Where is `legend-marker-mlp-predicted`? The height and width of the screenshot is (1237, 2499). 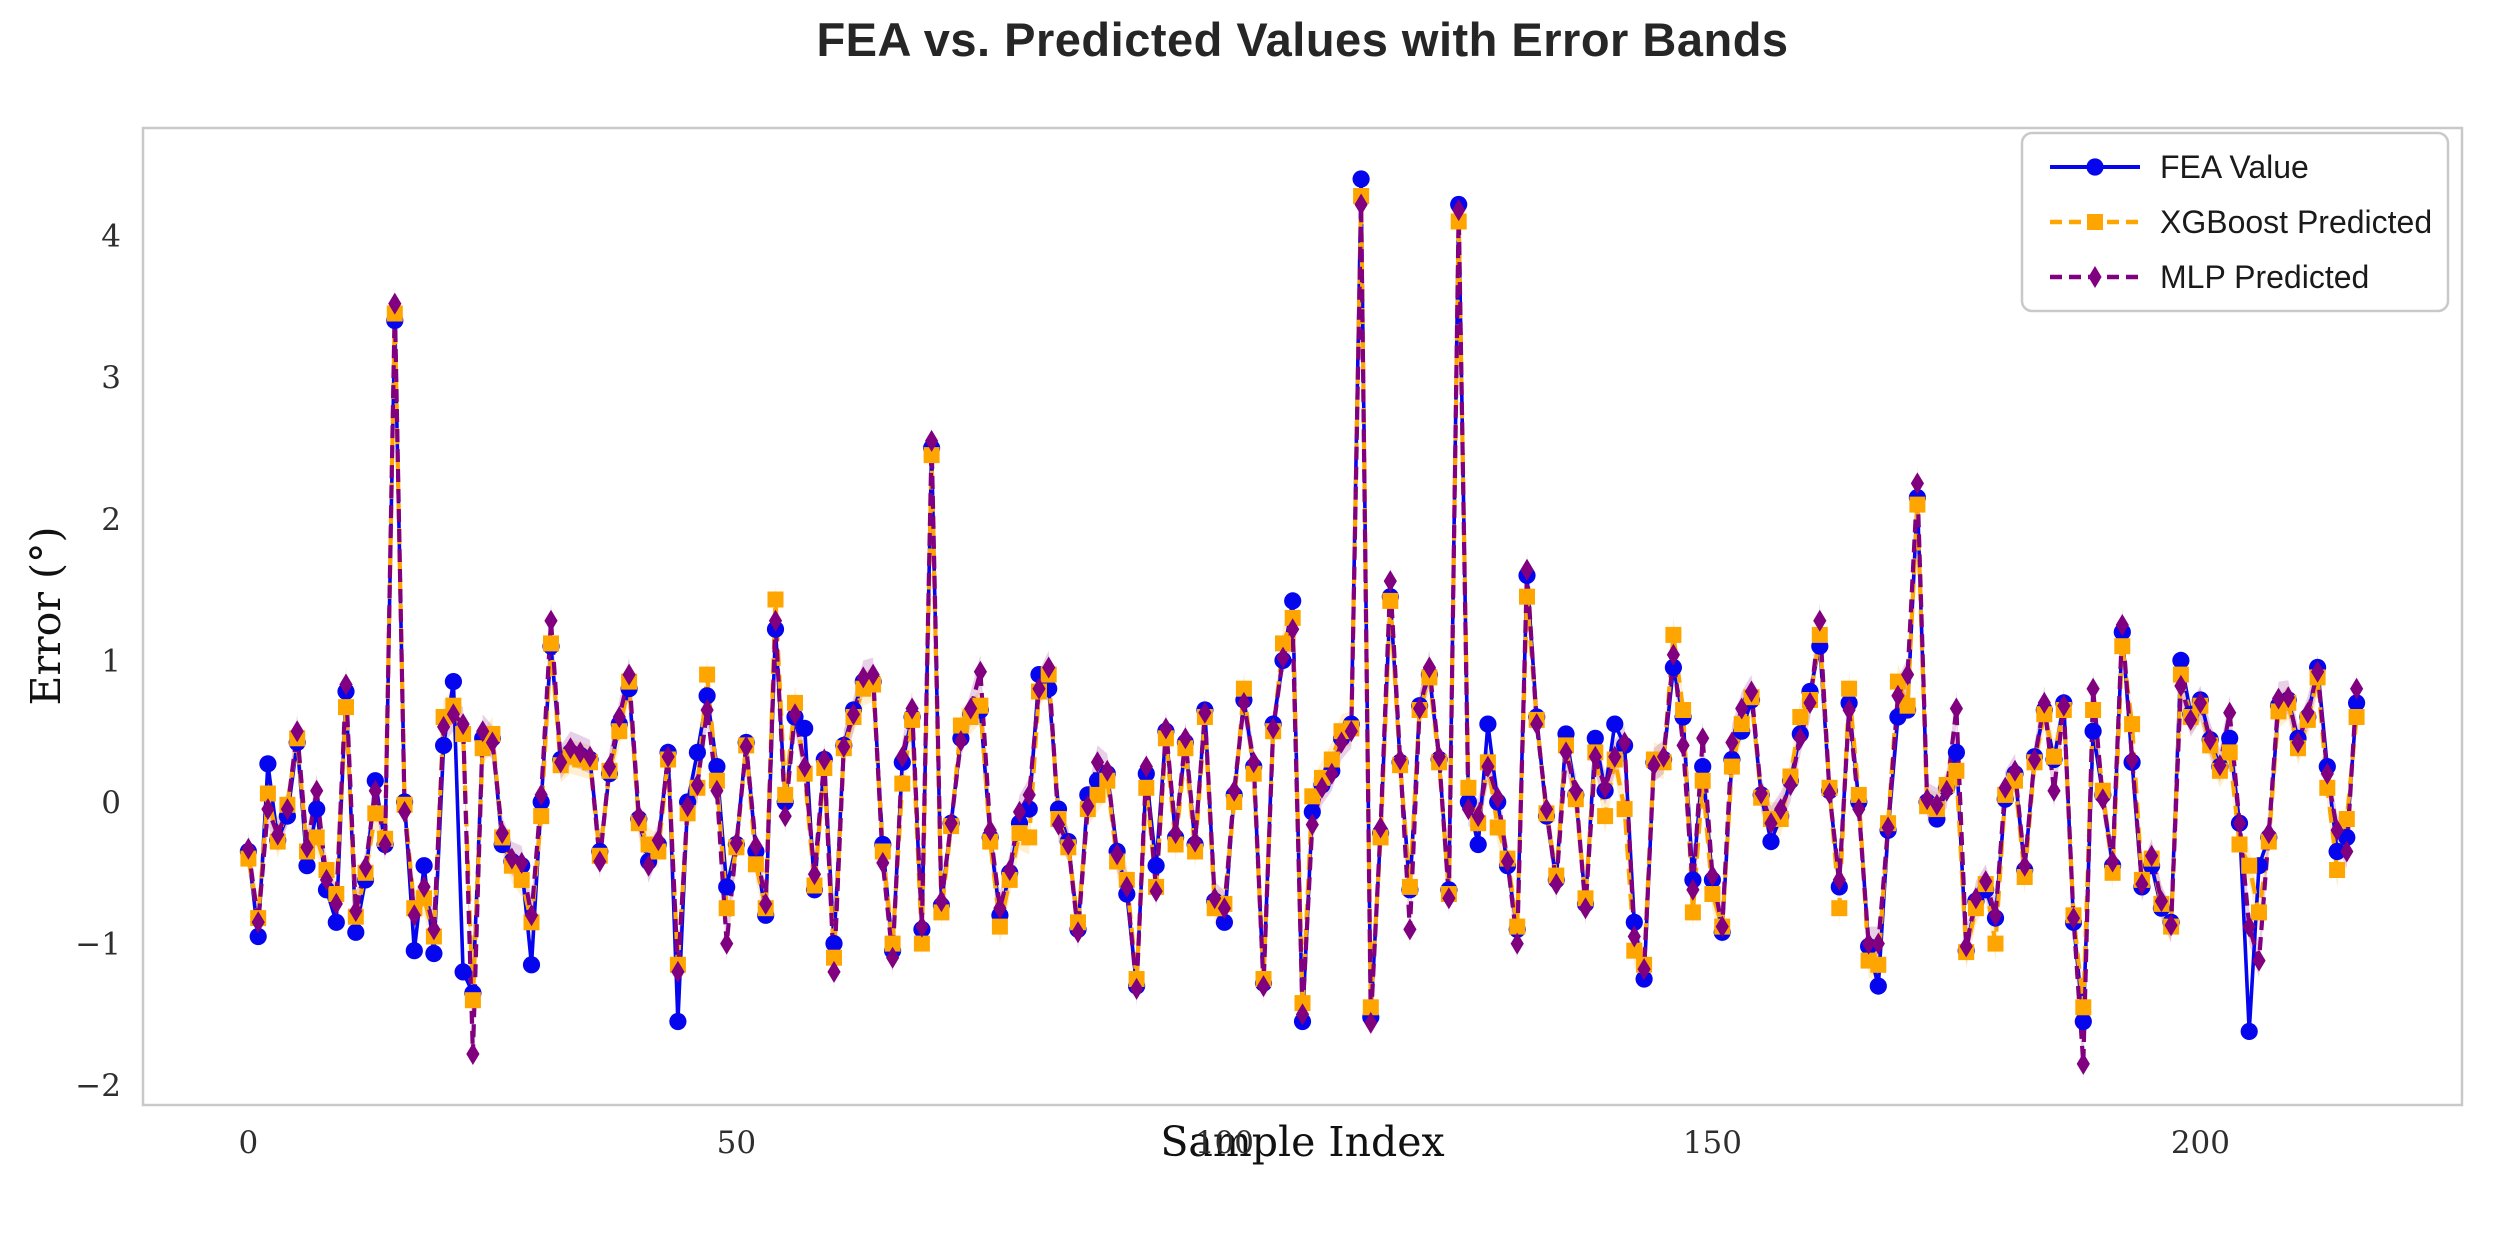
legend-marker-mlp-predicted is located at coordinates (2095, 277).